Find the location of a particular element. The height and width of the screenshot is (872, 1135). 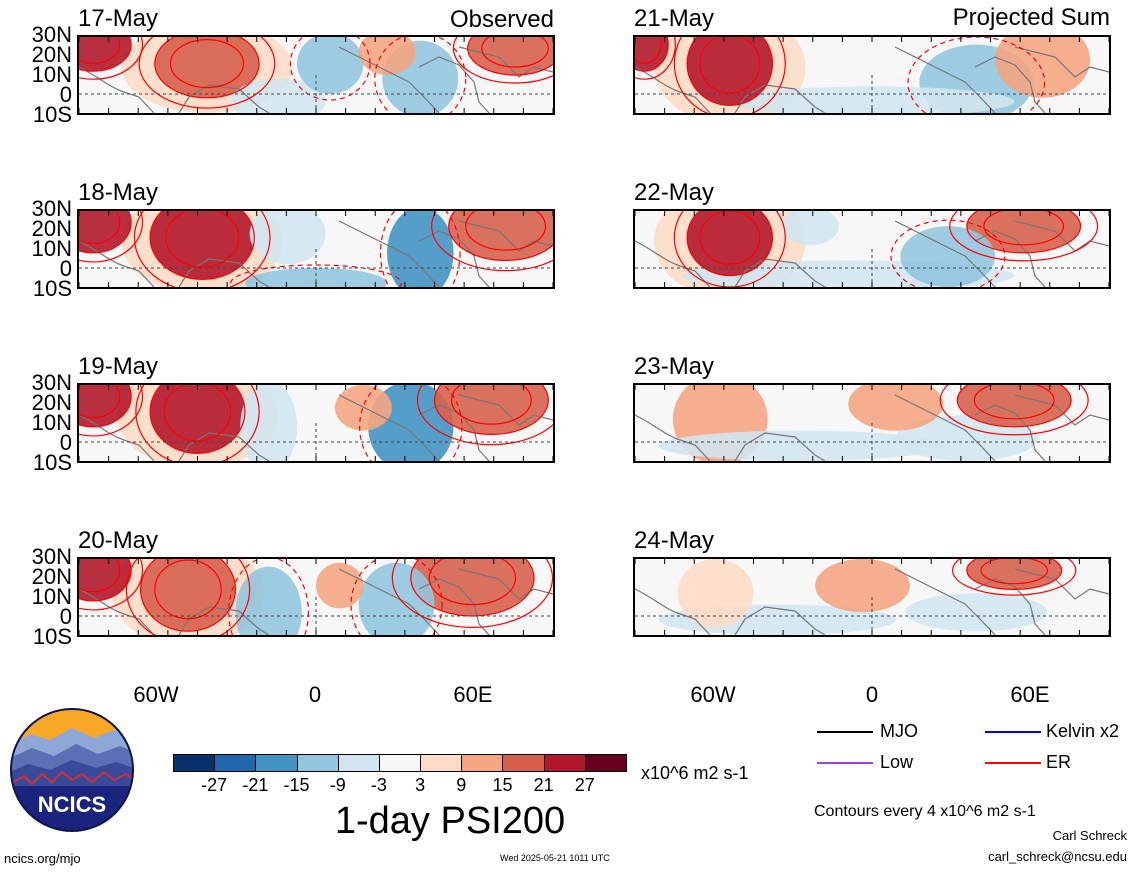

logo-text: NCICS is located at coordinates (72, 804).